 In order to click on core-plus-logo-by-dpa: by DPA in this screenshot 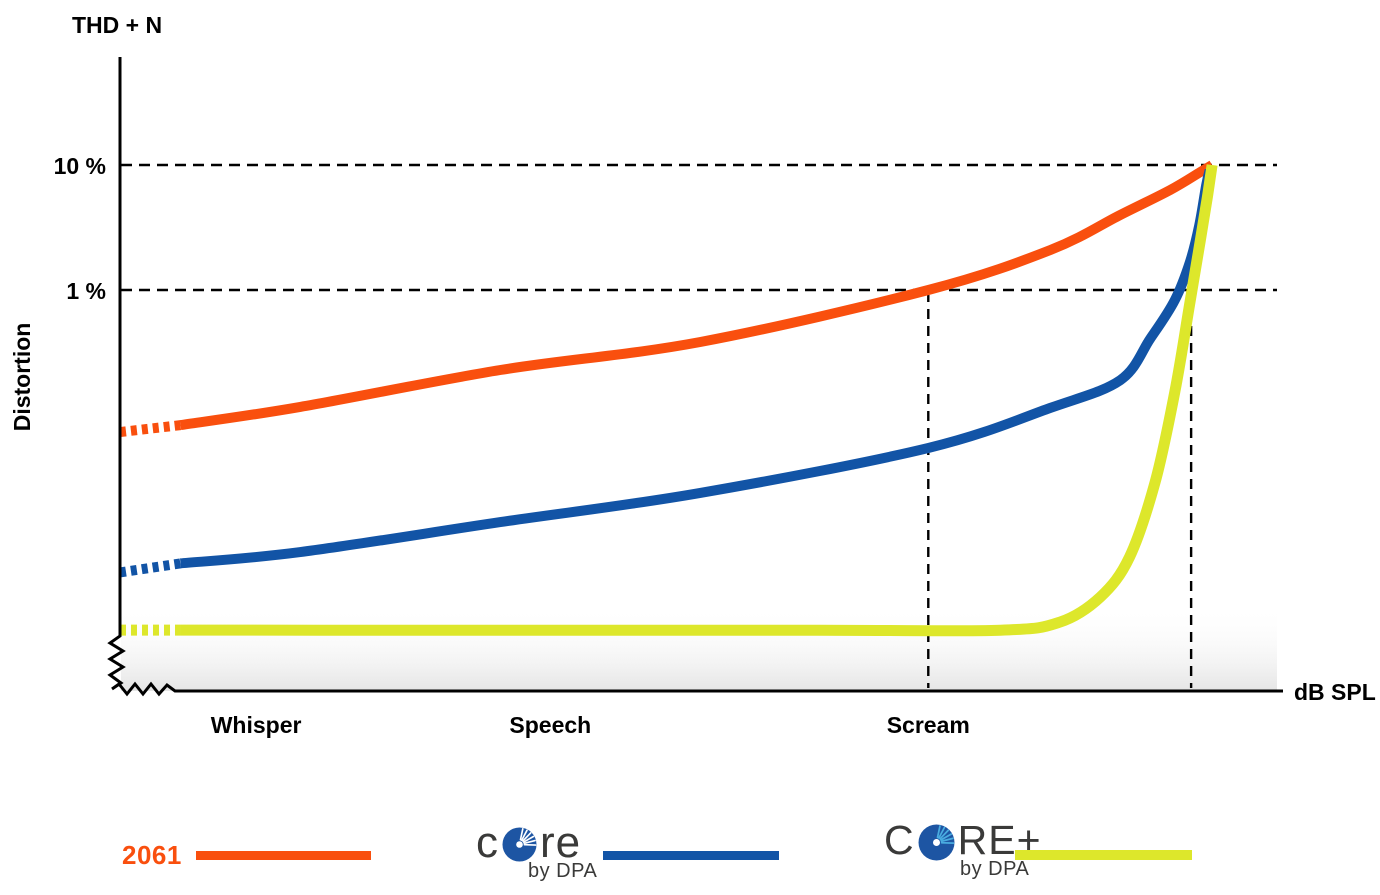, I will do `click(995, 869)`.